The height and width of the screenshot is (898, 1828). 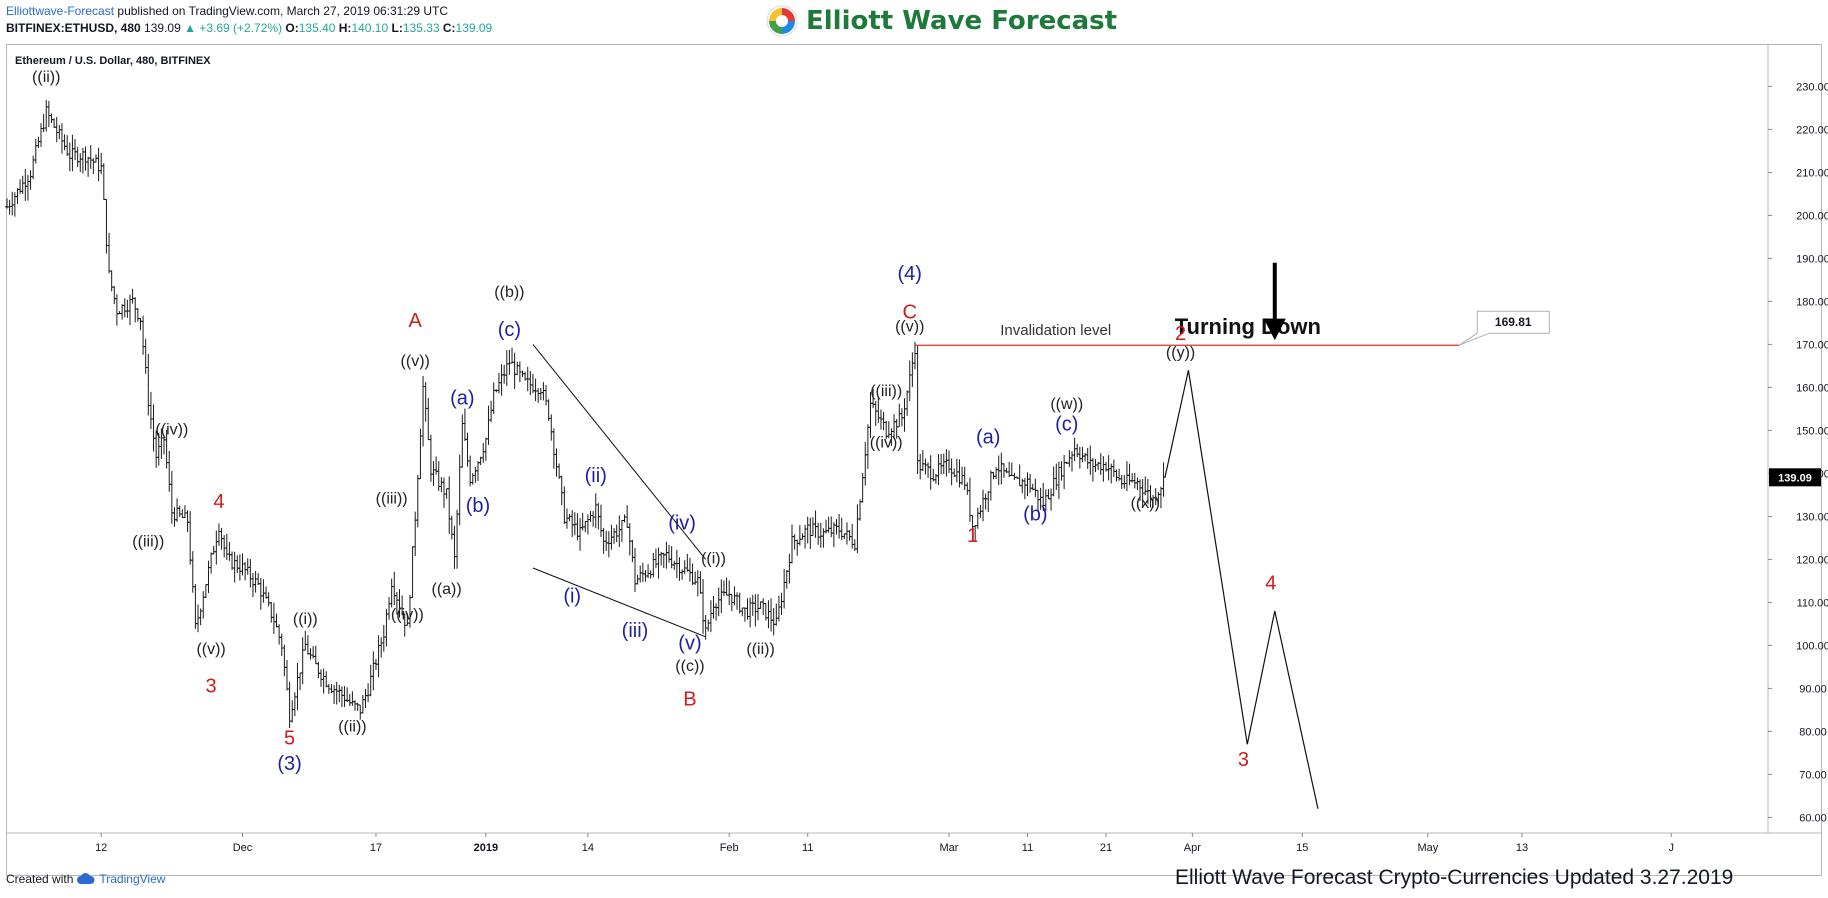 I want to click on last-price-label: 139.09, so click(x=1795, y=478).